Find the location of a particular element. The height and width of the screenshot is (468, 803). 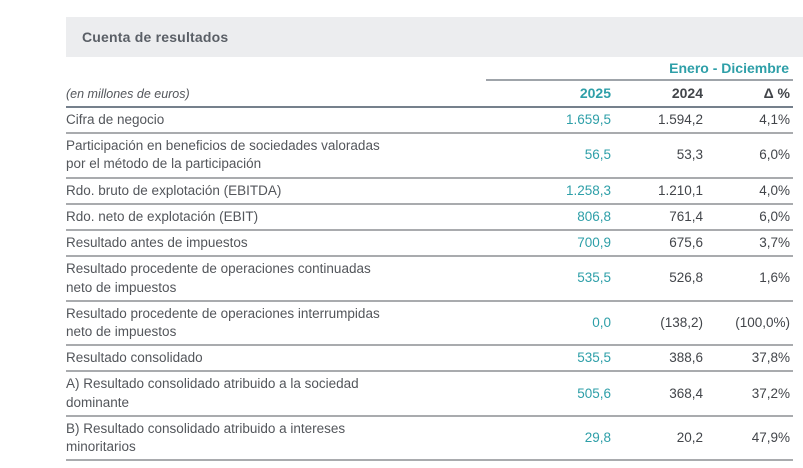

value-delta: 3,7% is located at coordinates (774, 243).